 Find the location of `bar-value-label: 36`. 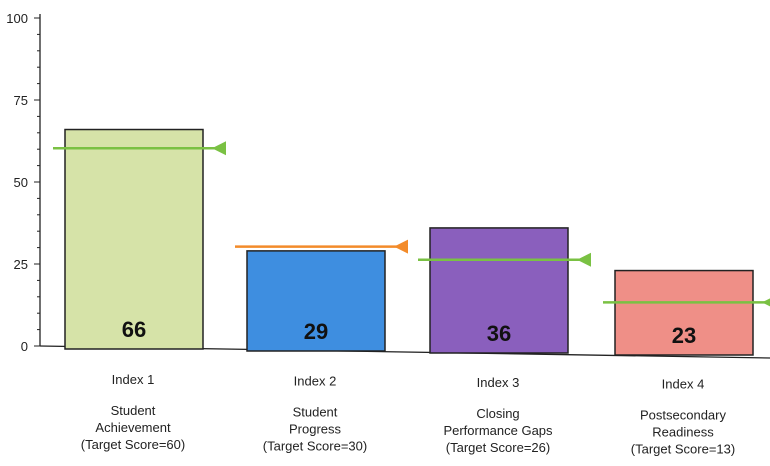

bar-value-label: 36 is located at coordinates (499, 333).